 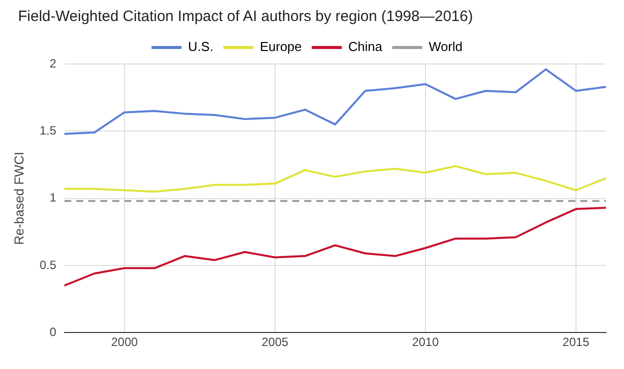 I want to click on x-tick-label: 2015, so click(x=576, y=342).